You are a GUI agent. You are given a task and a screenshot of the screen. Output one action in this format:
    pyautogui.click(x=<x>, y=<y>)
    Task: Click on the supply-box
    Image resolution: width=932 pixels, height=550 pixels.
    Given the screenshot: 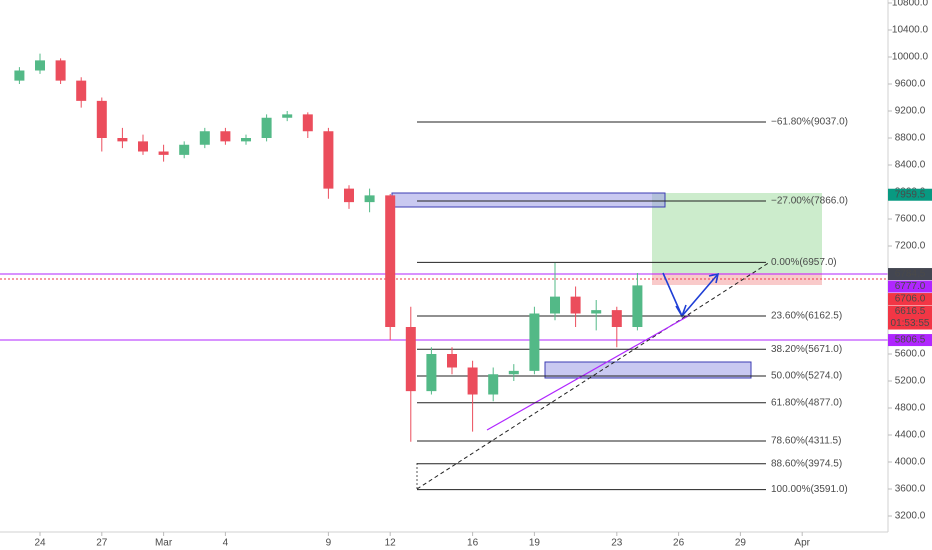 What is the action you would take?
    pyautogui.click(x=528, y=200)
    